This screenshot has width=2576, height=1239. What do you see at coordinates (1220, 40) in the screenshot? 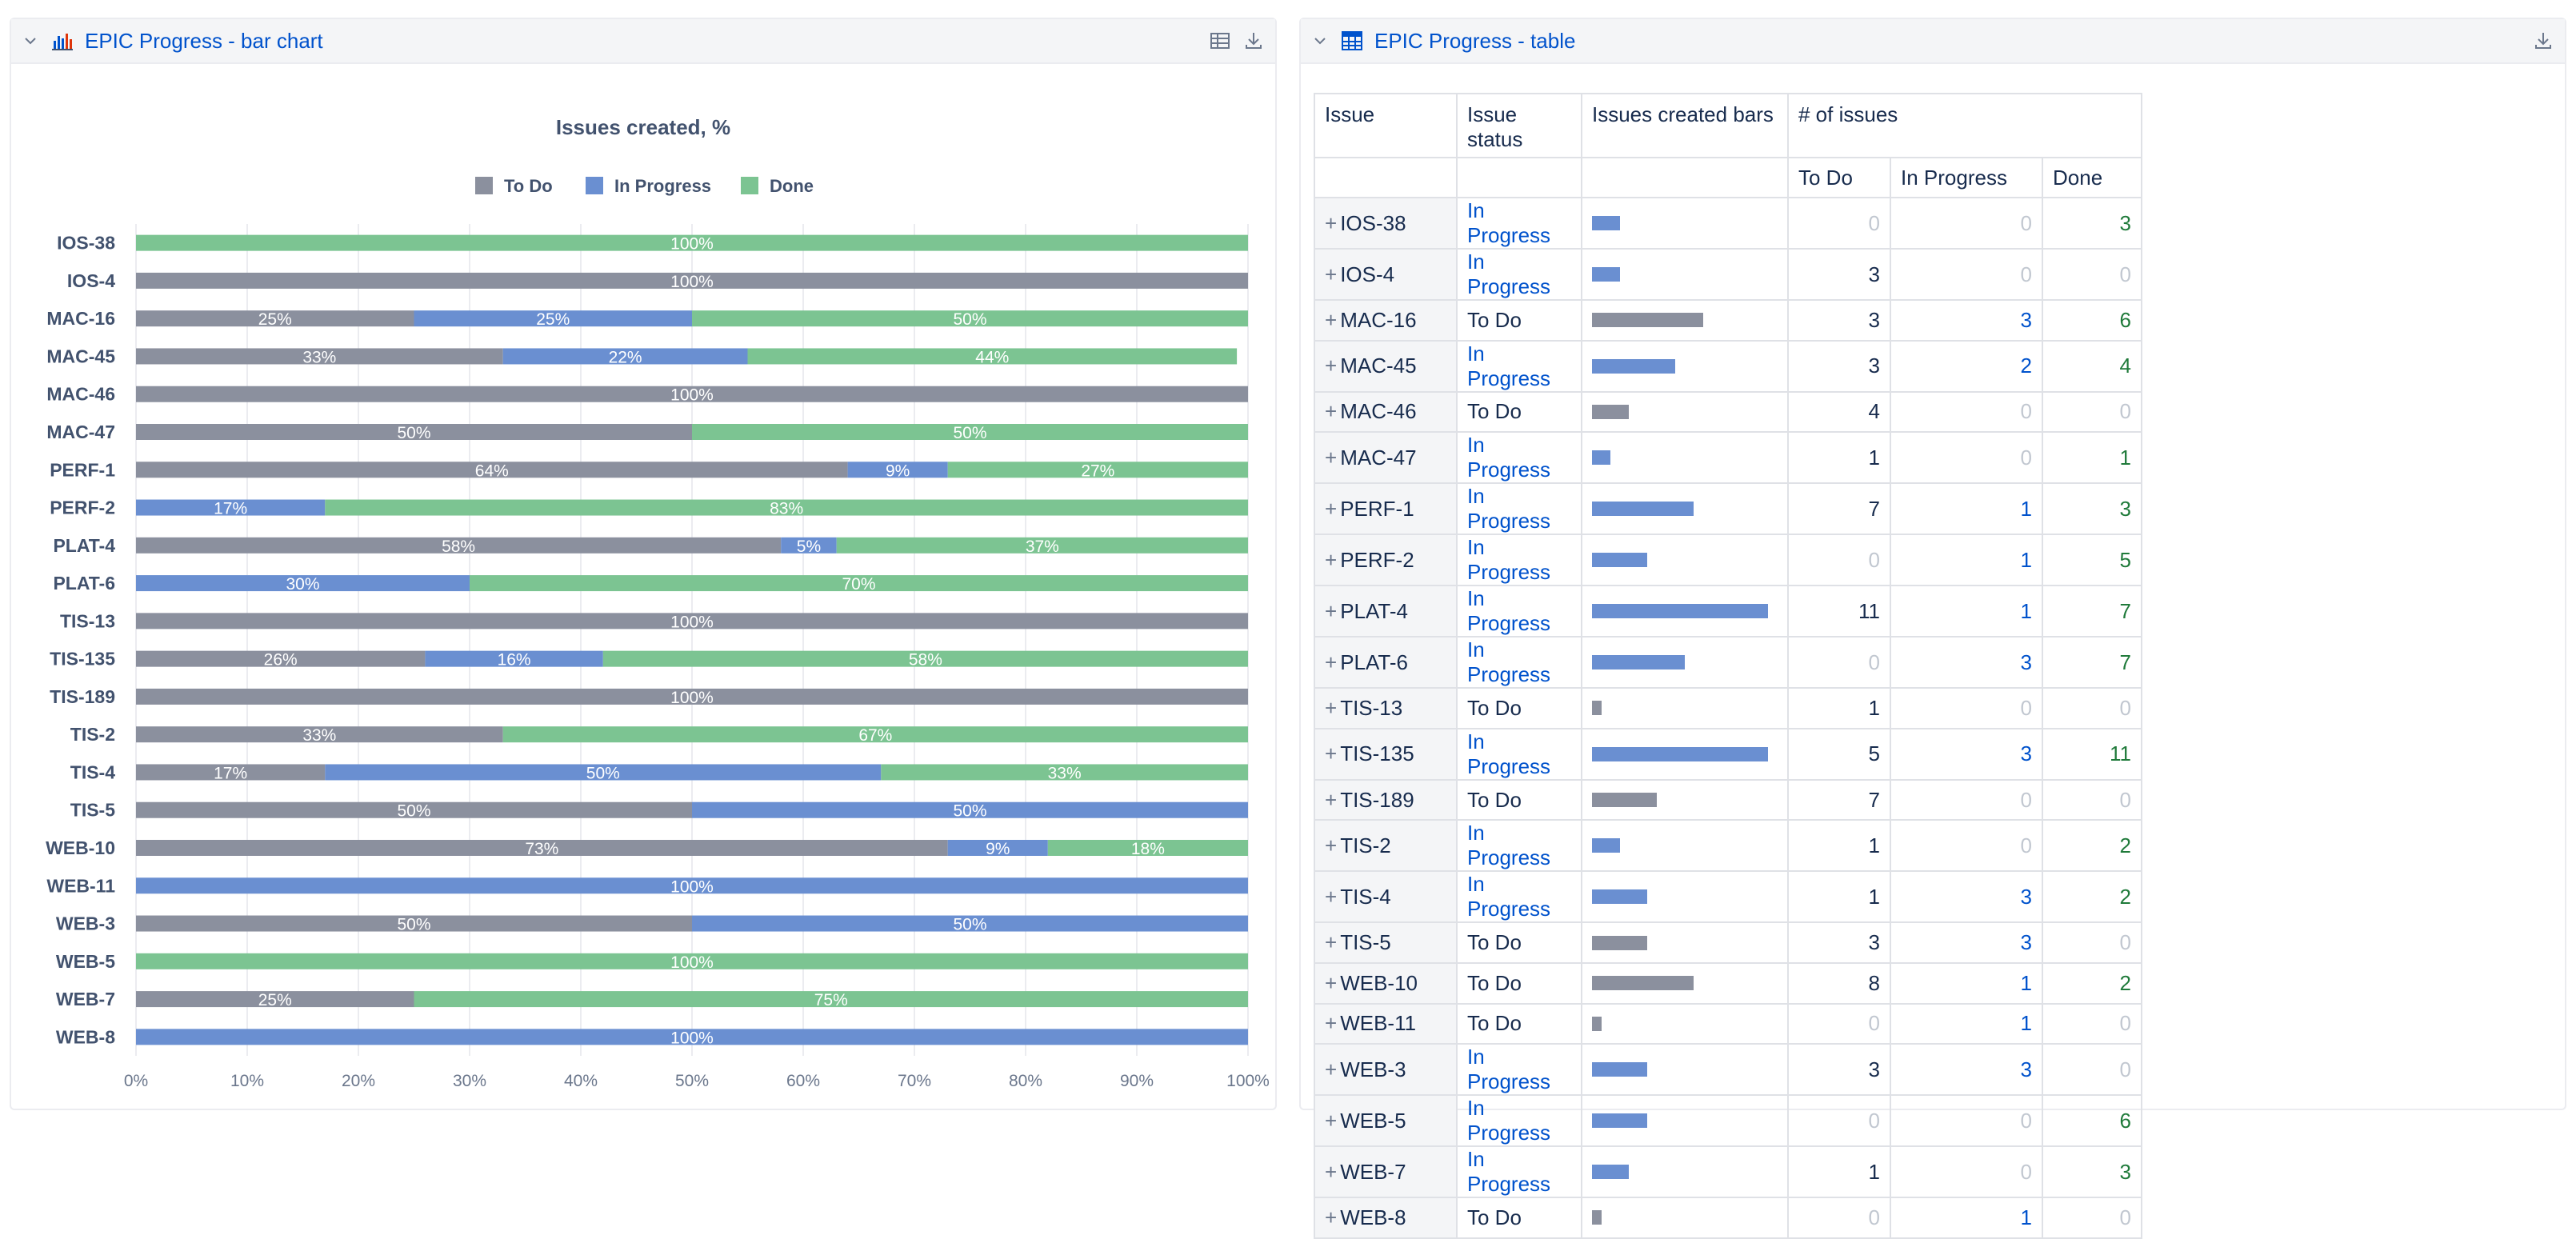
I see `table-view-icon` at bounding box center [1220, 40].